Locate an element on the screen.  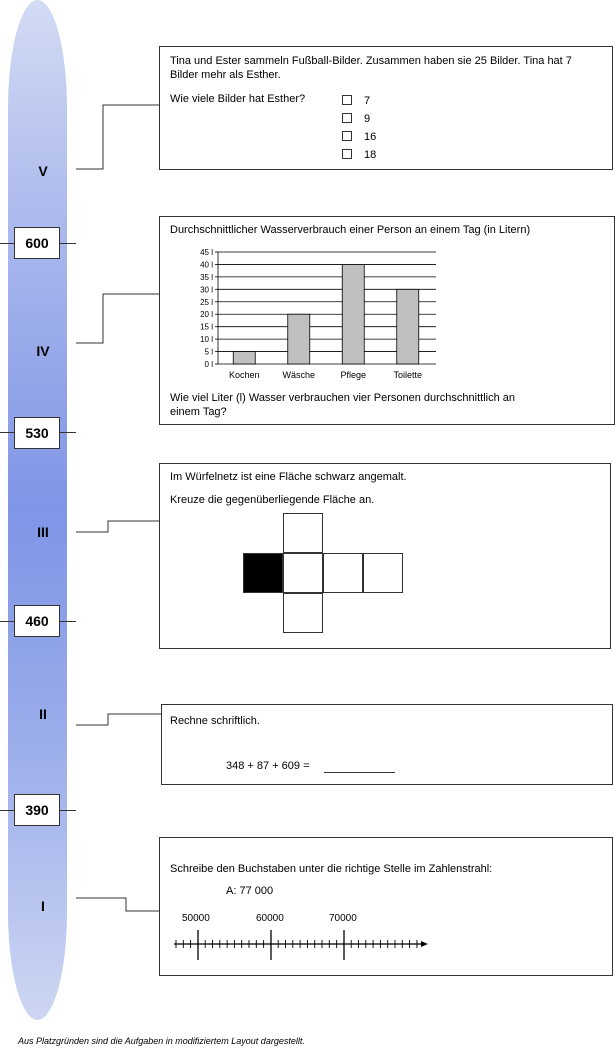
answer-line is located at coordinates (359, 772).